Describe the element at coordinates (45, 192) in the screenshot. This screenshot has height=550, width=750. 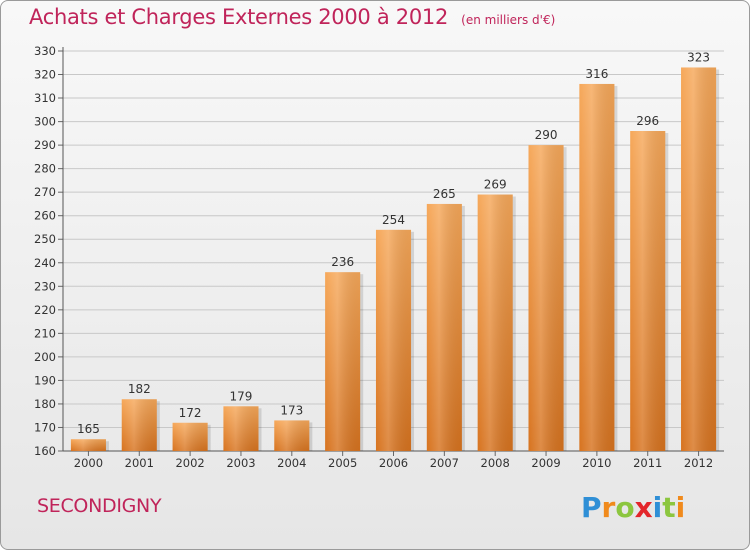
I see `y-tick-label: 270` at that location.